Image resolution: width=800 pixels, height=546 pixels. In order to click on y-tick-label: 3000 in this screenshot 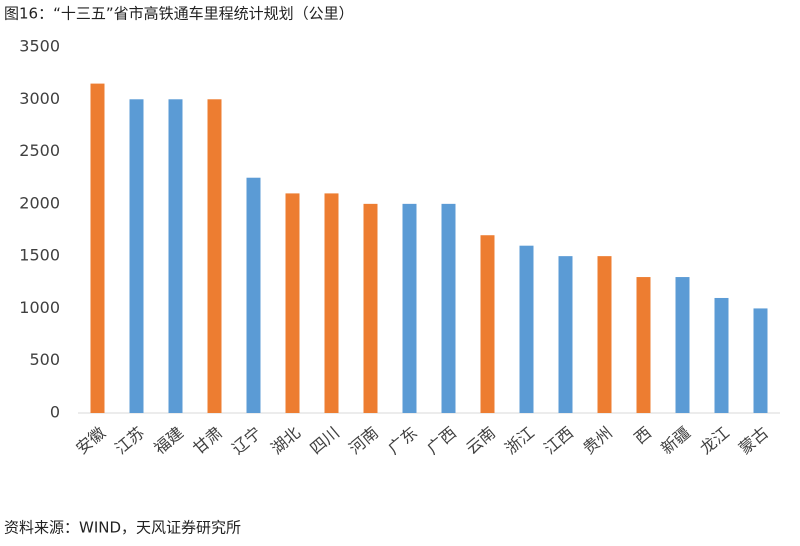, I will do `click(39, 98)`.